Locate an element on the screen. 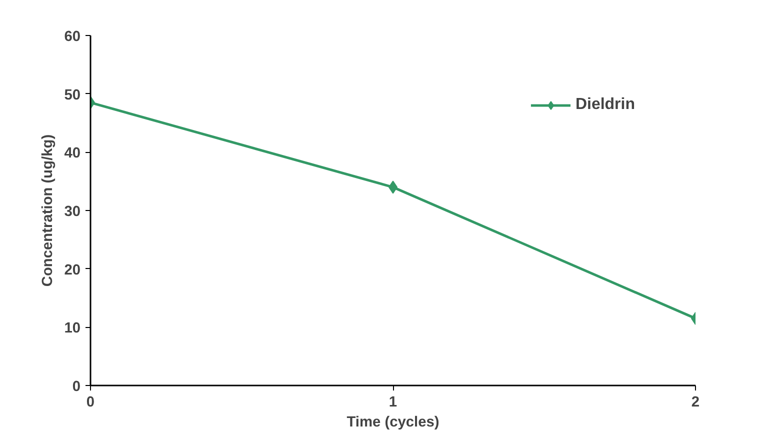 The image size is (765, 445). x-tick-label: 0 is located at coordinates (90, 402).